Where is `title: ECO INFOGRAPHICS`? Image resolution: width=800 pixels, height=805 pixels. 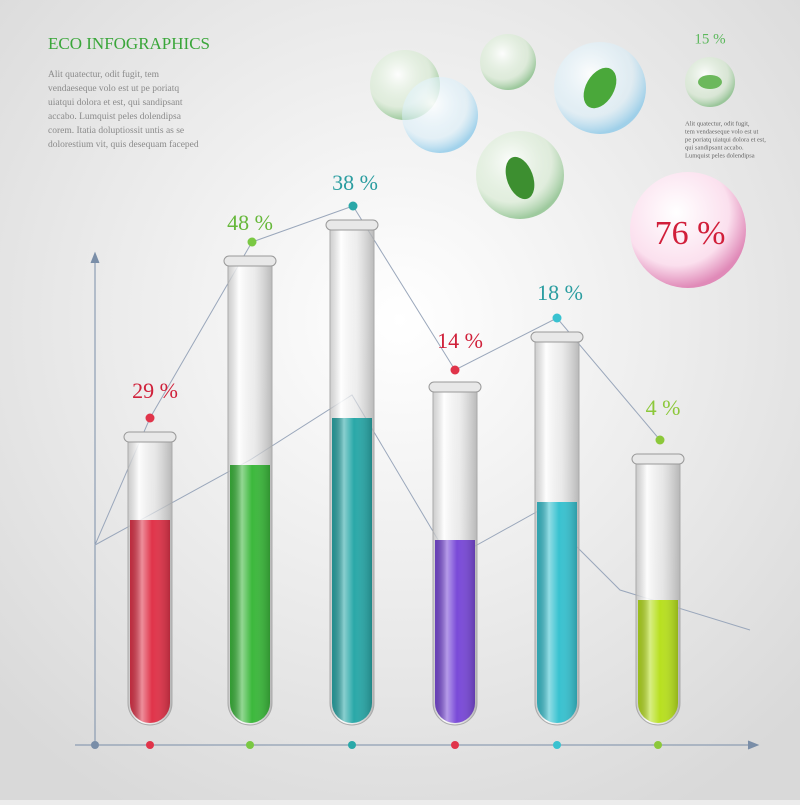 title: ECO INFOGRAPHICS is located at coordinates (129, 43).